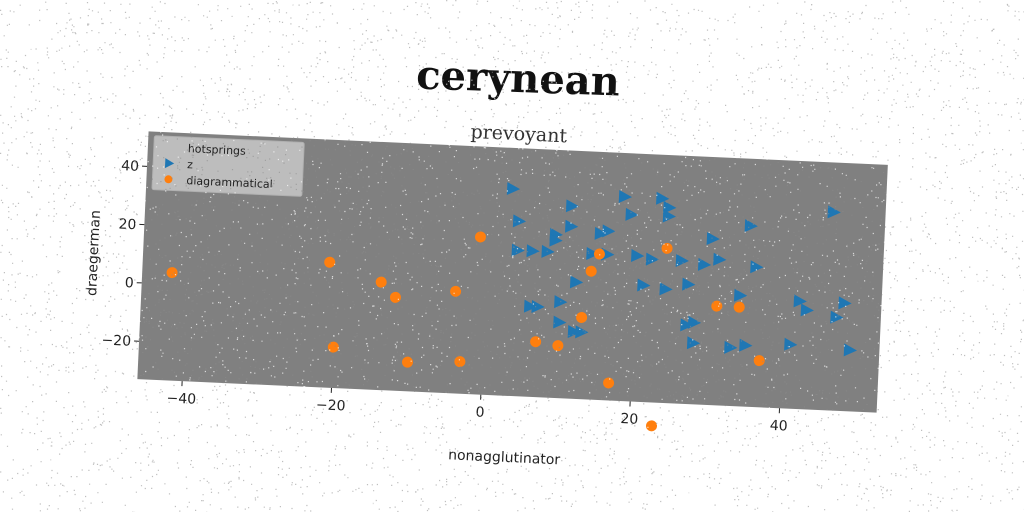 This screenshot has height=512, width=1024. What do you see at coordinates (228, 166) in the screenshot?
I see `legend-box` at bounding box center [228, 166].